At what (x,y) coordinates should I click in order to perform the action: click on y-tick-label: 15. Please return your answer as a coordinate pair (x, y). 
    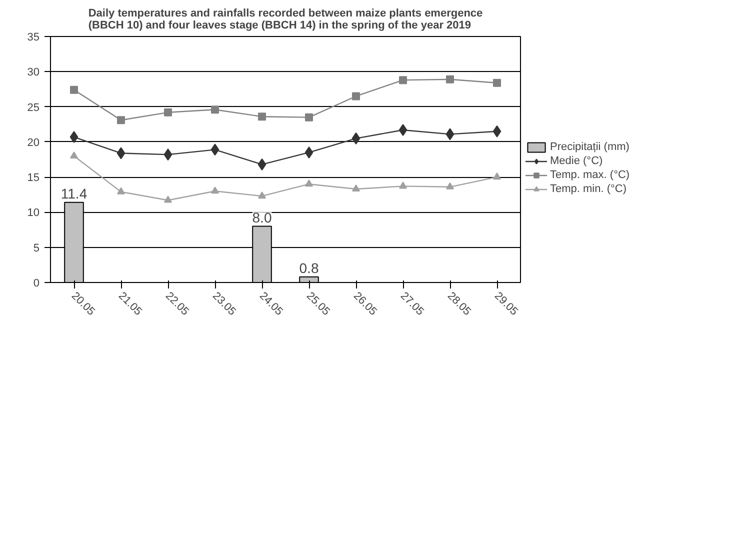
    Looking at the image, I should click on (33, 178).